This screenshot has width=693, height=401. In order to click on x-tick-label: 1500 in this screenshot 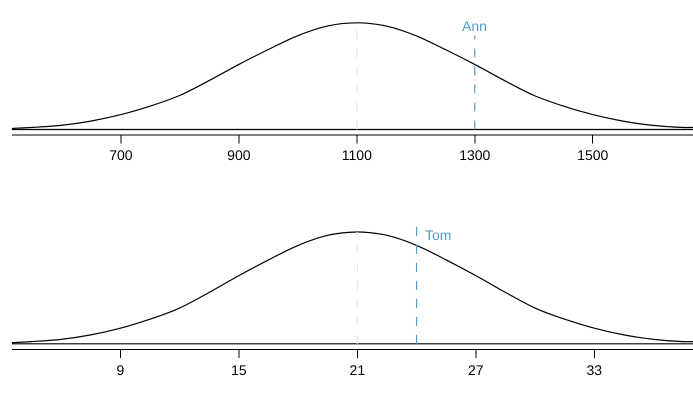, I will do `click(593, 155)`.